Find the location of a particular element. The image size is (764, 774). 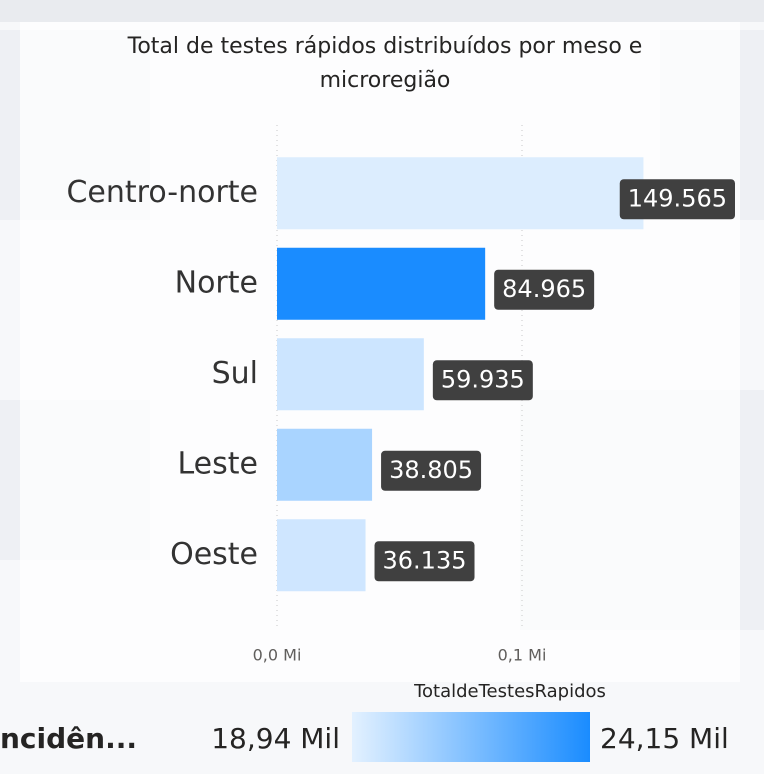

data-label: 38.805 is located at coordinates (431, 470).